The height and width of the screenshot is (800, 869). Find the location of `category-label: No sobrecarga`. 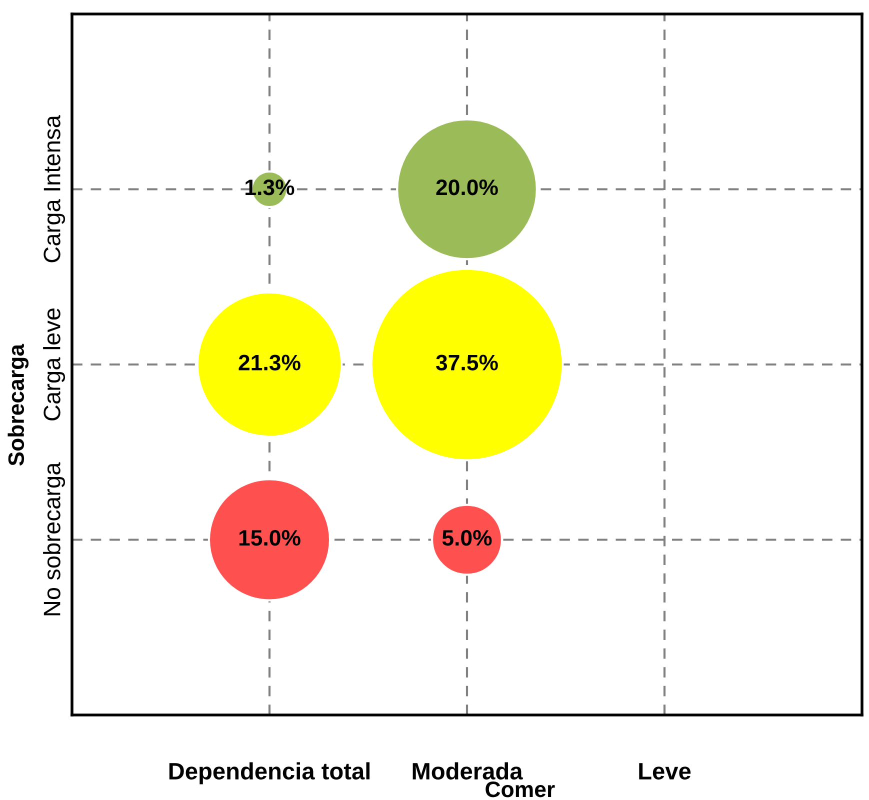

category-label: No sobrecarga is located at coordinates (54, 539).